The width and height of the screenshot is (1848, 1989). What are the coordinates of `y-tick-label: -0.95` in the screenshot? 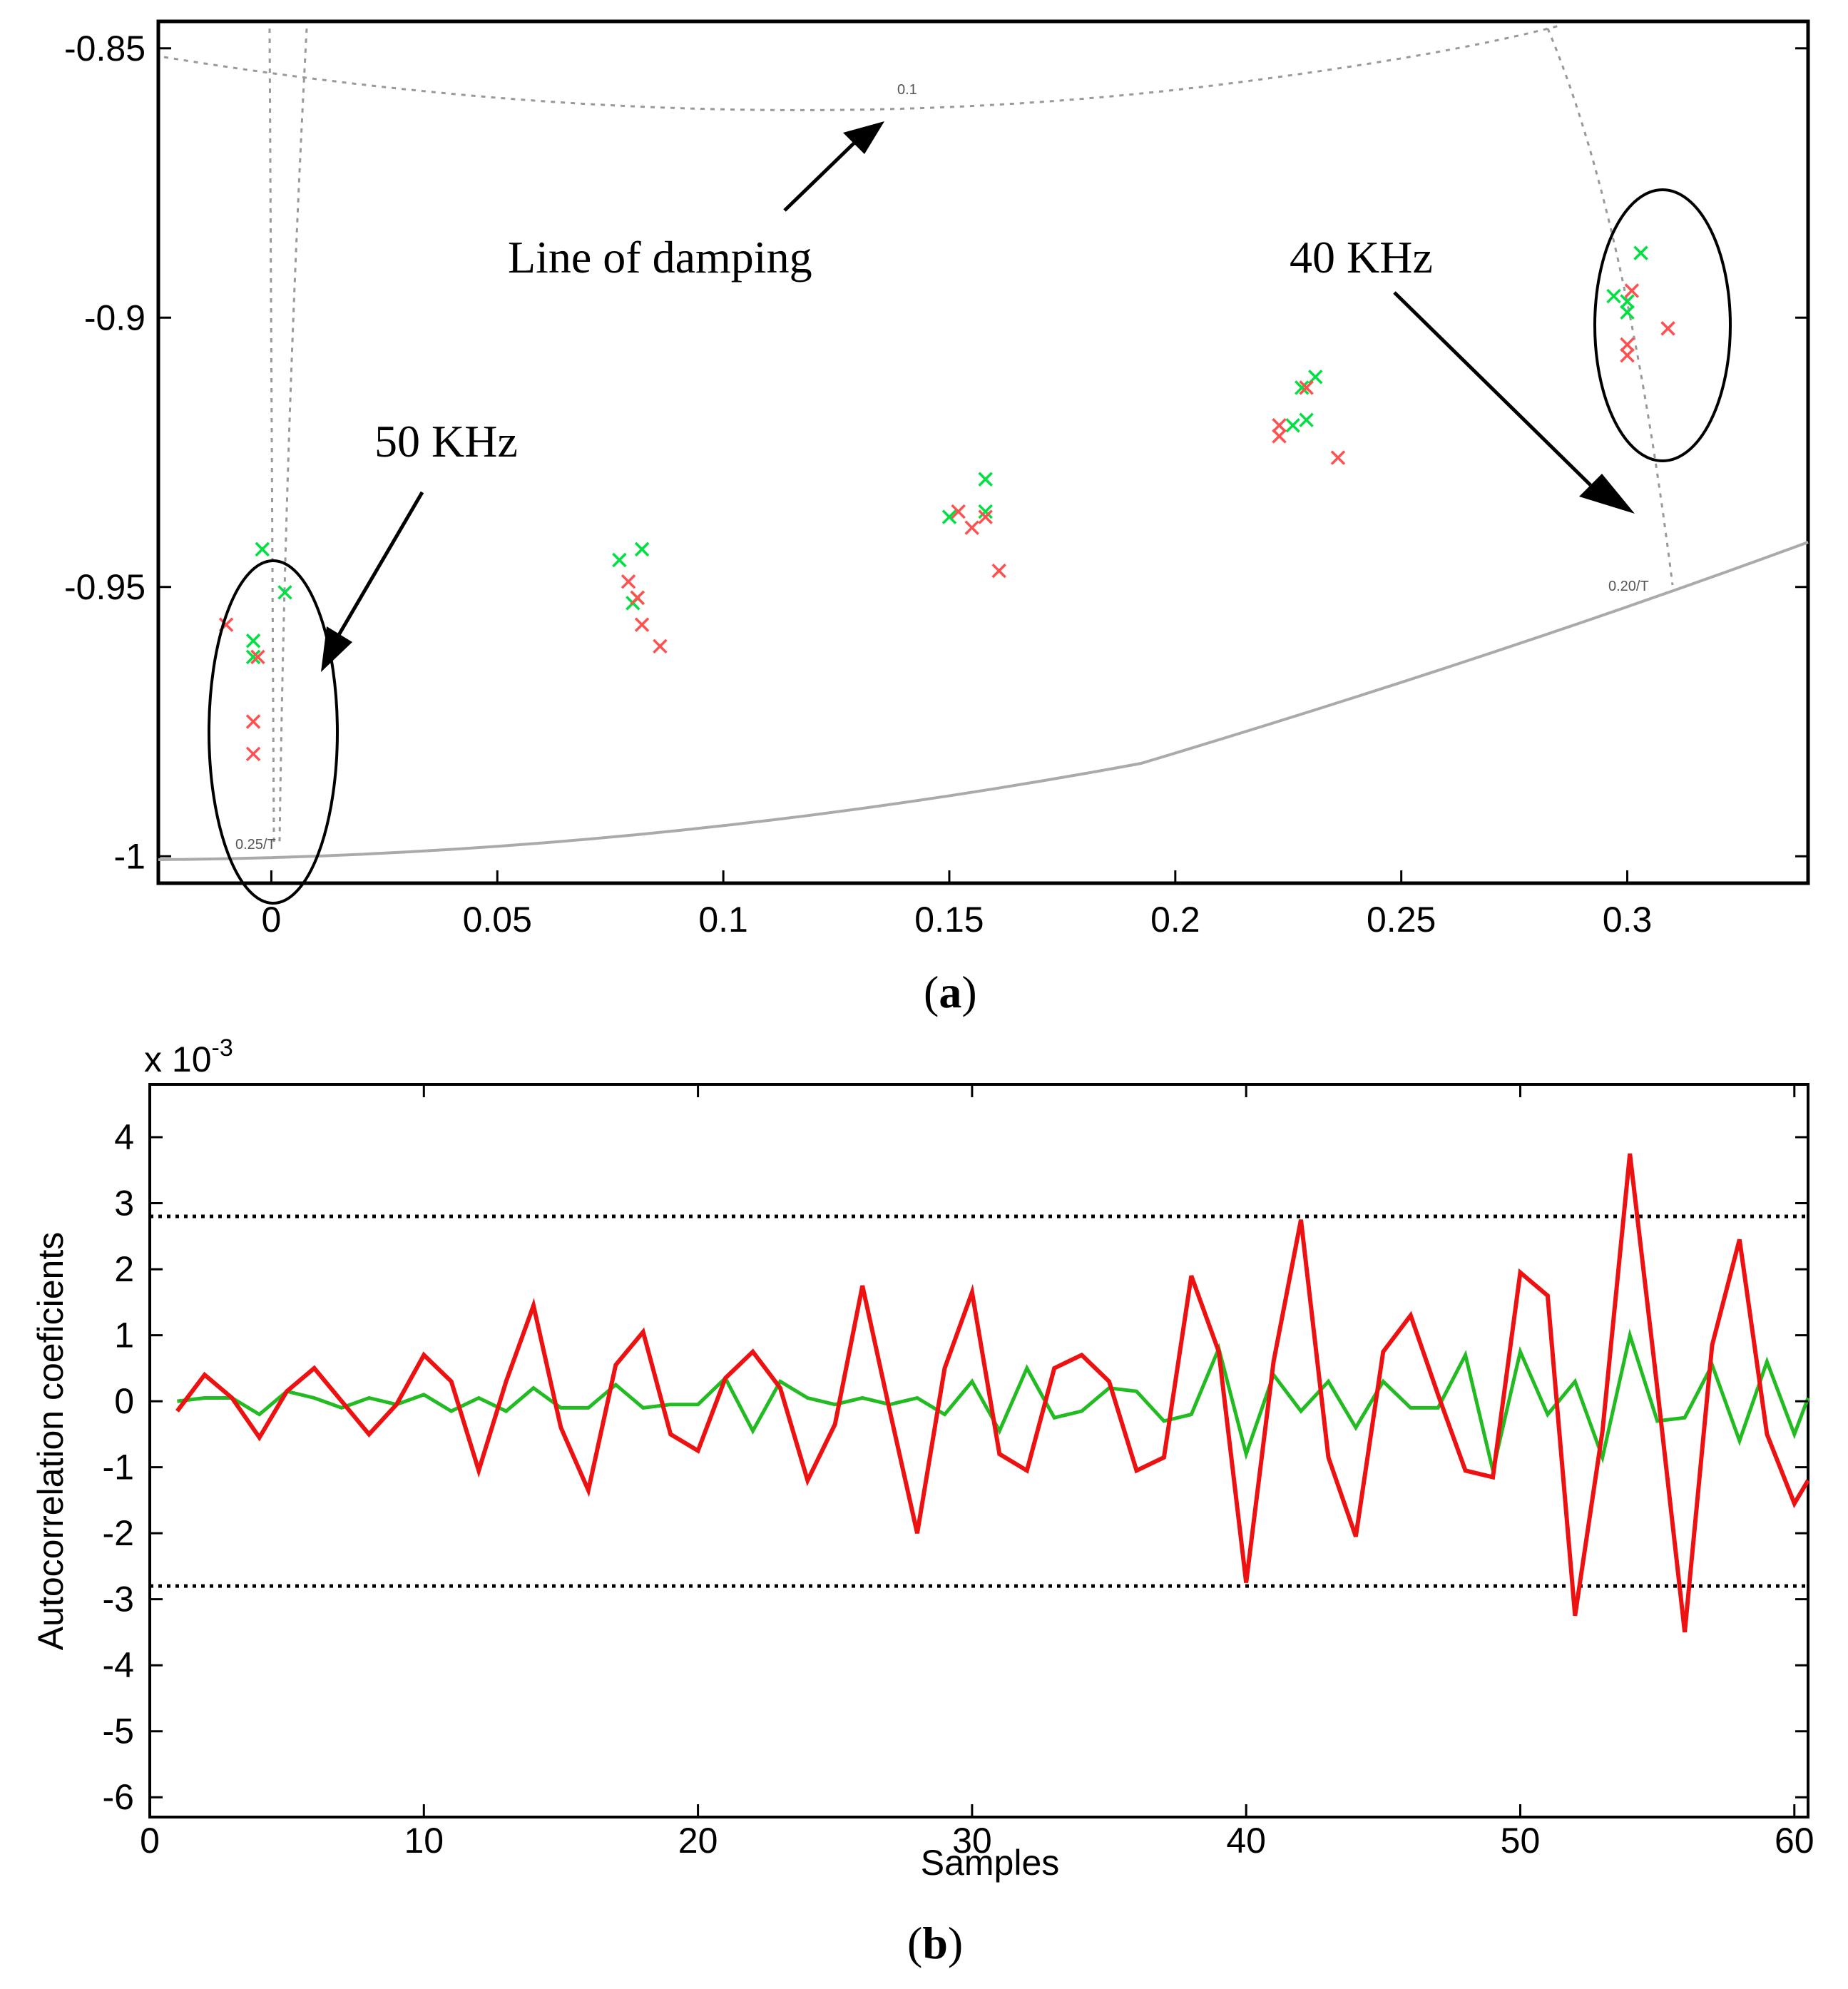 It's located at (105, 587).